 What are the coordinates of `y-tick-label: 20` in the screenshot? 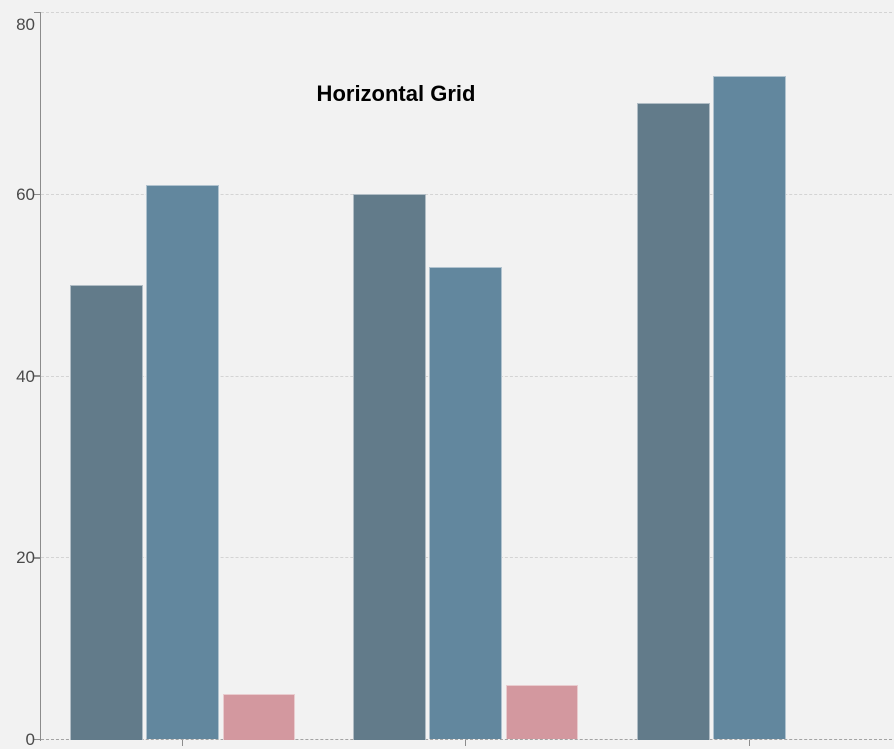 It's located at (25, 558).